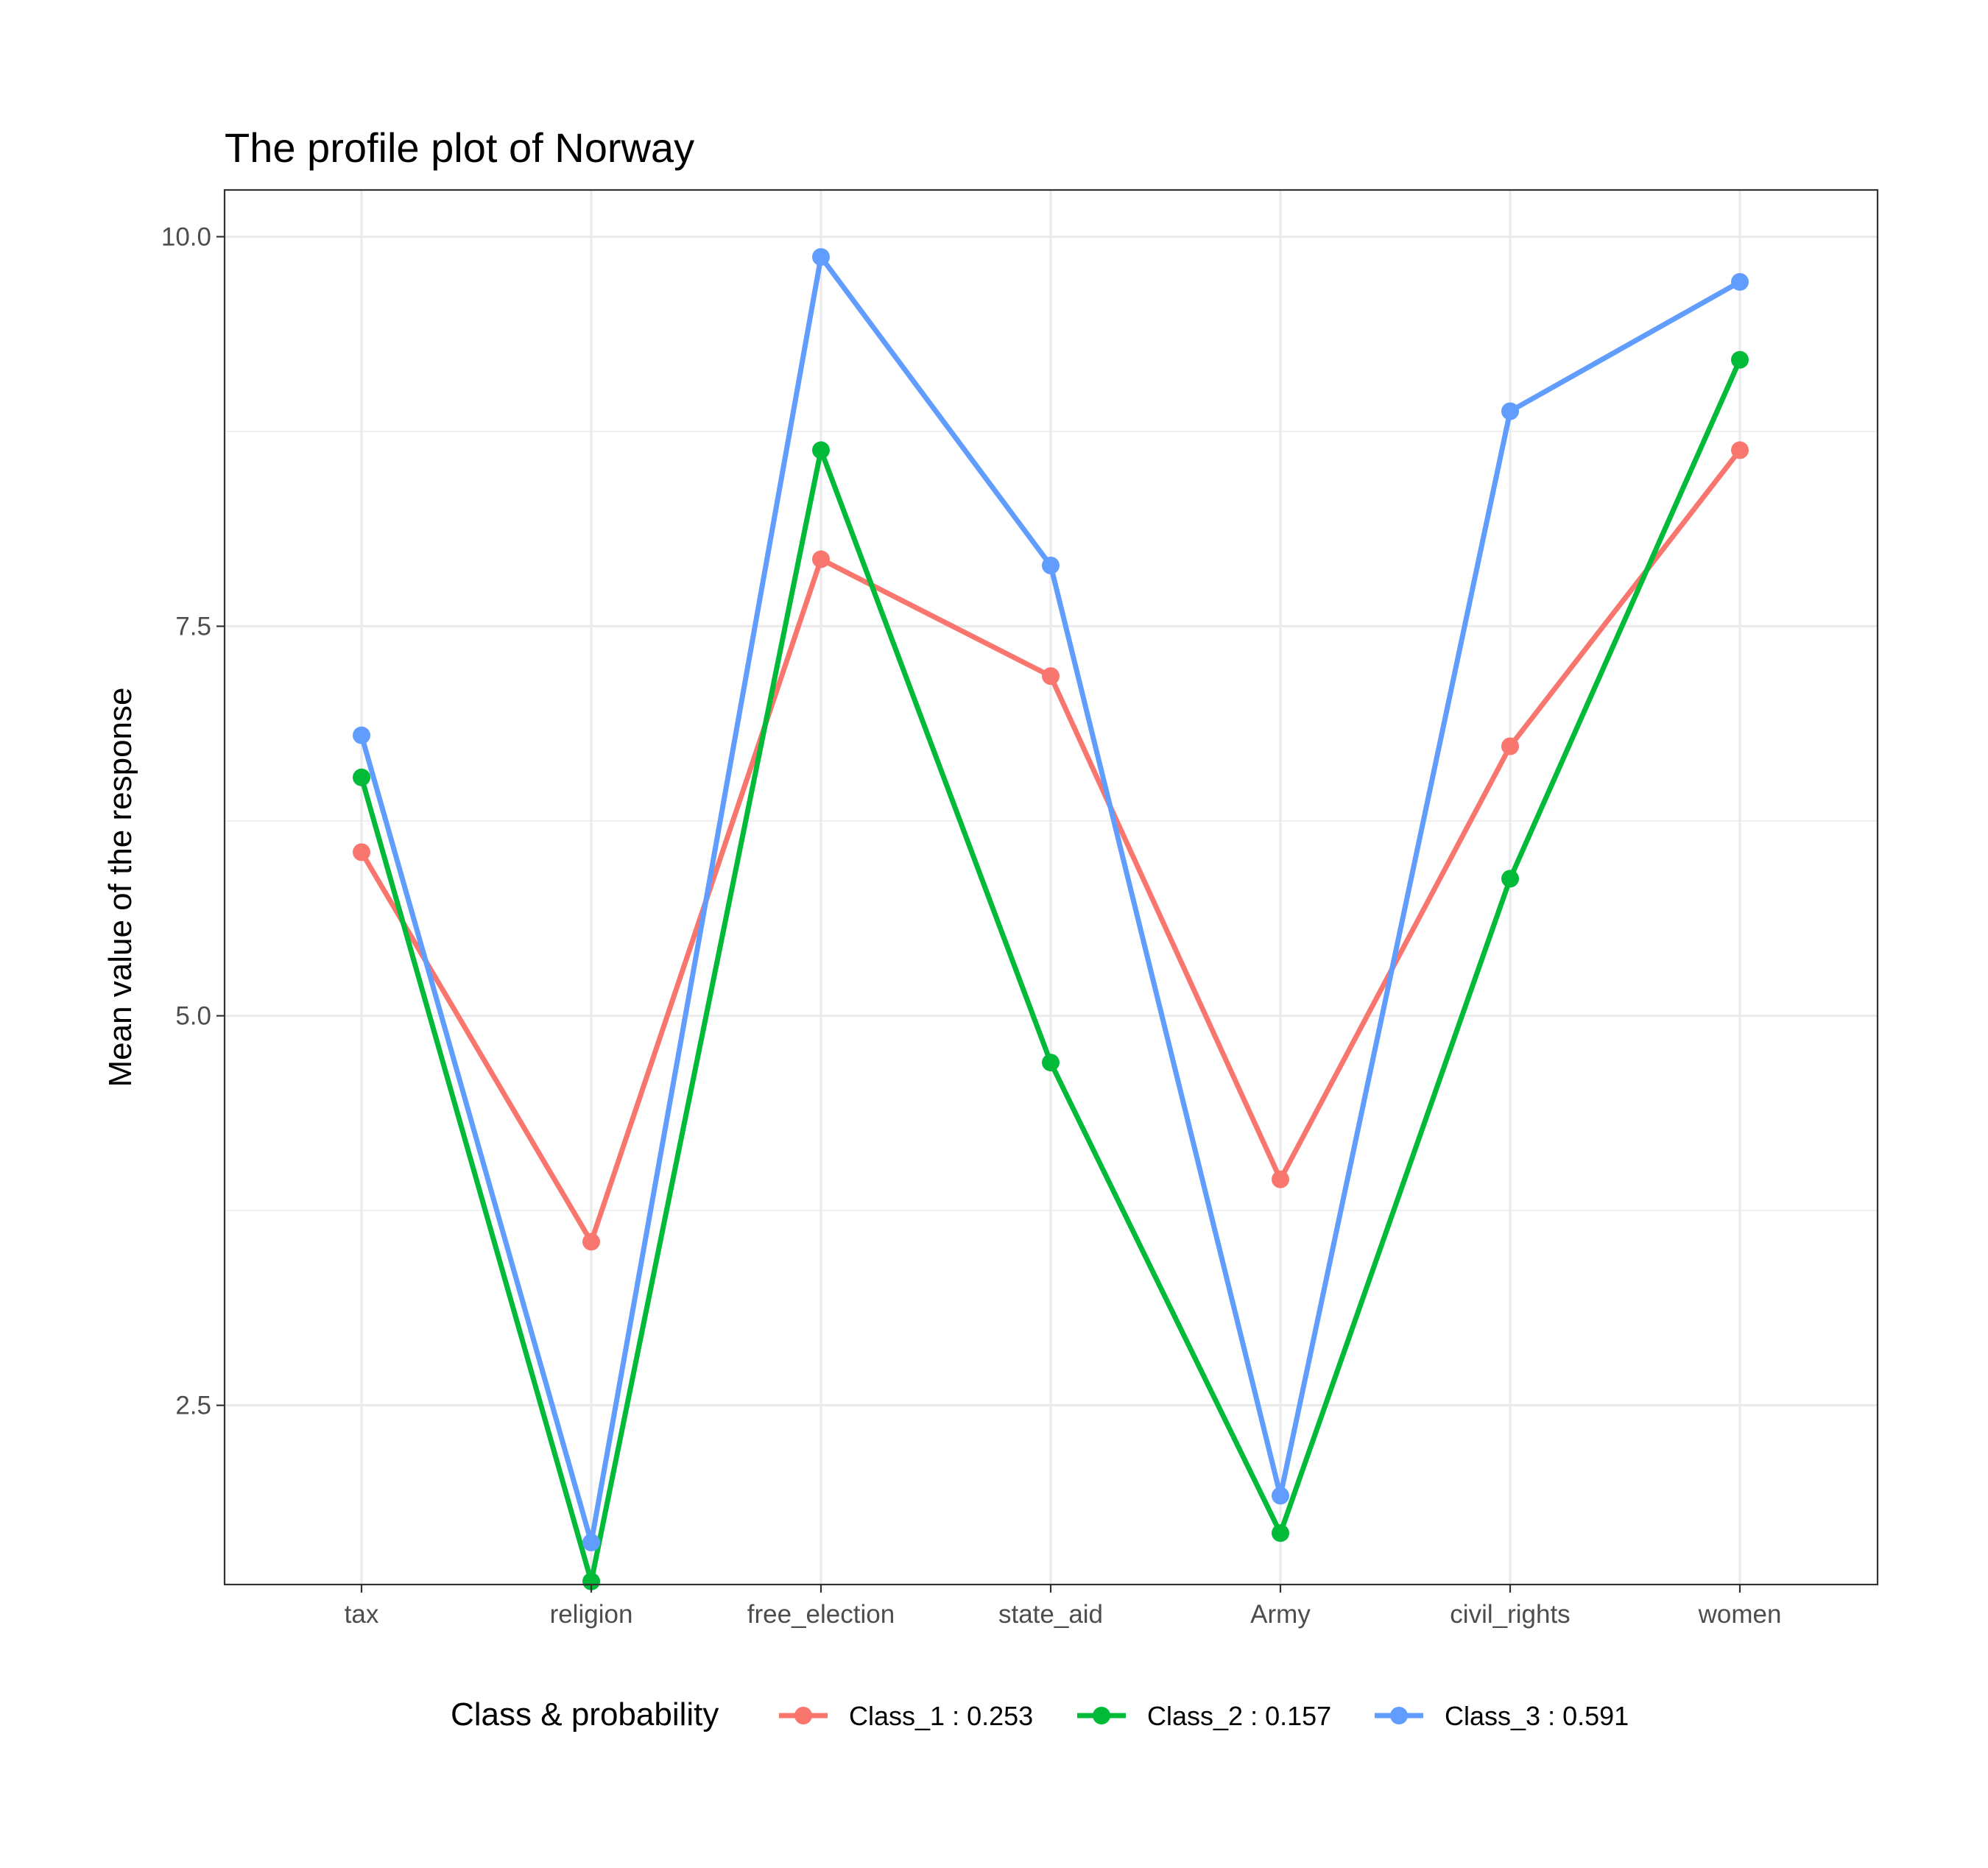 The height and width of the screenshot is (1868, 1988). Describe the element at coordinates (821, 1614) in the screenshot. I see `x-tick-label: free_election` at that location.